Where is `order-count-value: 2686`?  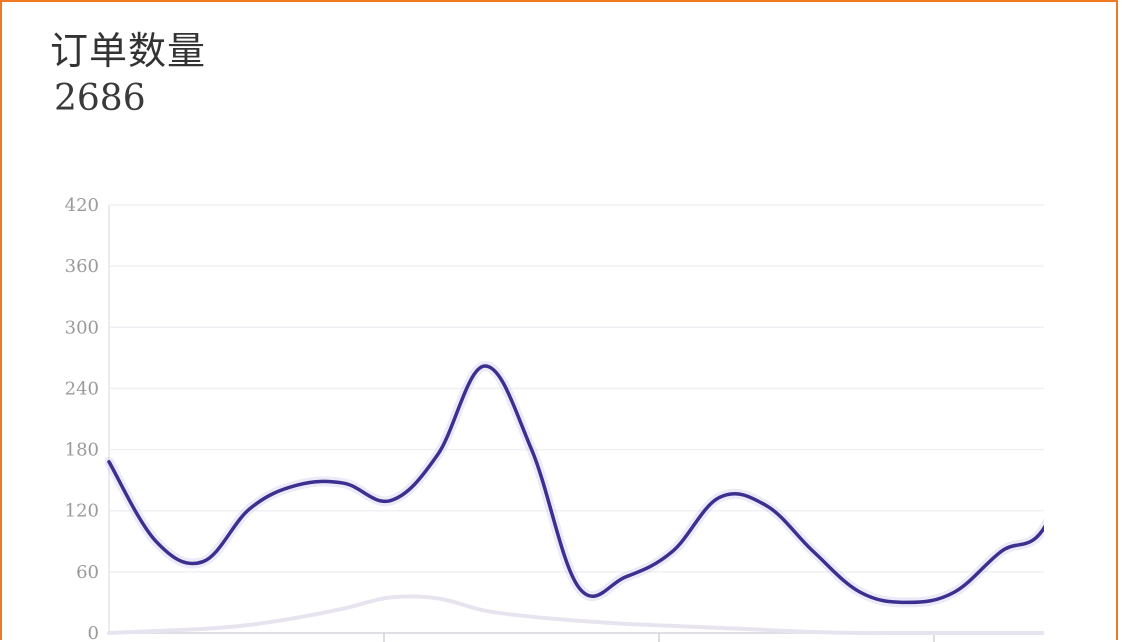
order-count-value: 2686 is located at coordinates (100, 98).